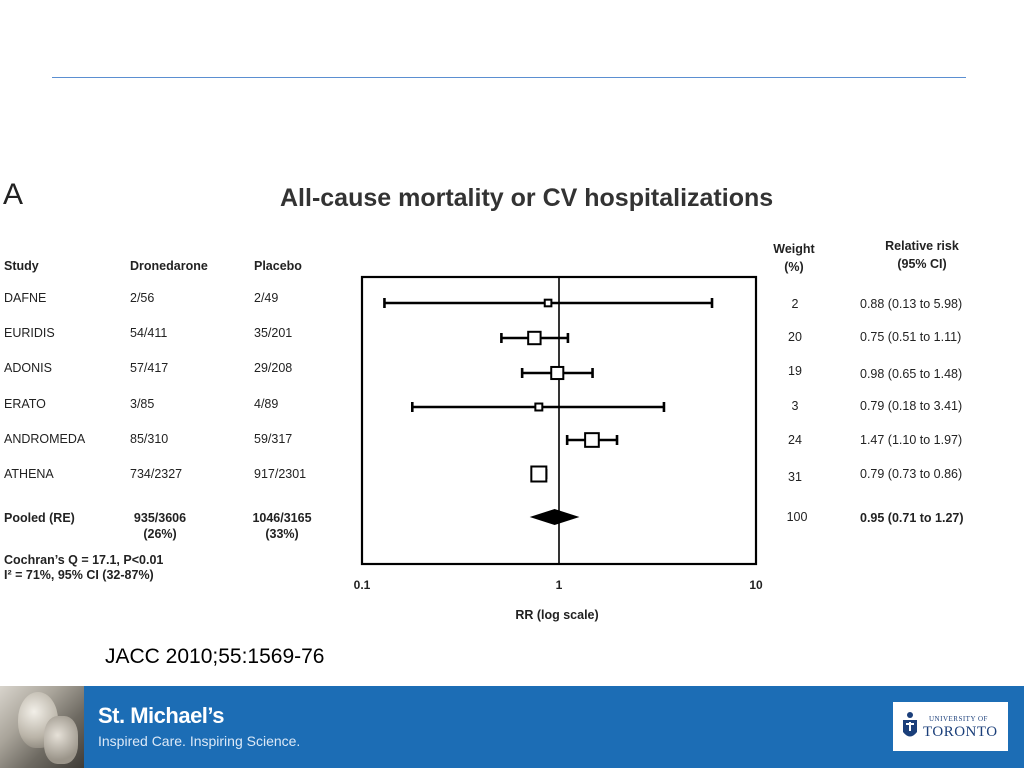 This screenshot has height=768, width=1024. I want to click on university-logo: UNIVERSITY OF TORONTO, so click(950, 726).